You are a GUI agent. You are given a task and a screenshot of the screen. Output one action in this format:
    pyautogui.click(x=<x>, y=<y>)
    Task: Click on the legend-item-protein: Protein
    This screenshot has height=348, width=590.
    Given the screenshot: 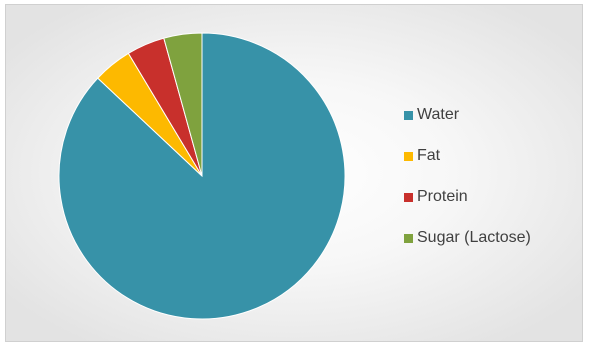 What is the action you would take?
    pyautogui.click(x=491, y=197)
    